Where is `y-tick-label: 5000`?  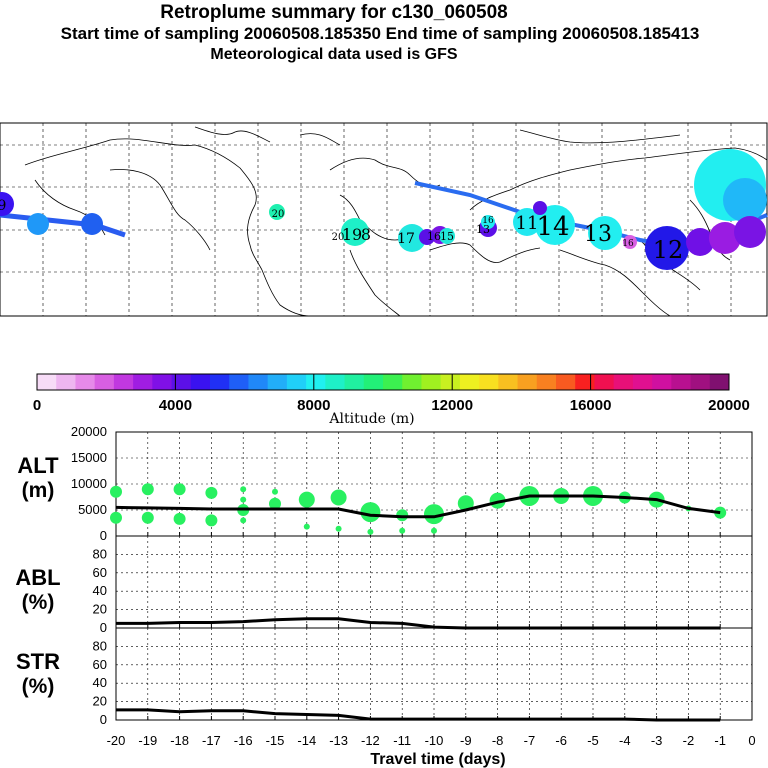 y-tick-label: 5000 is located at coordinates (92, 509).